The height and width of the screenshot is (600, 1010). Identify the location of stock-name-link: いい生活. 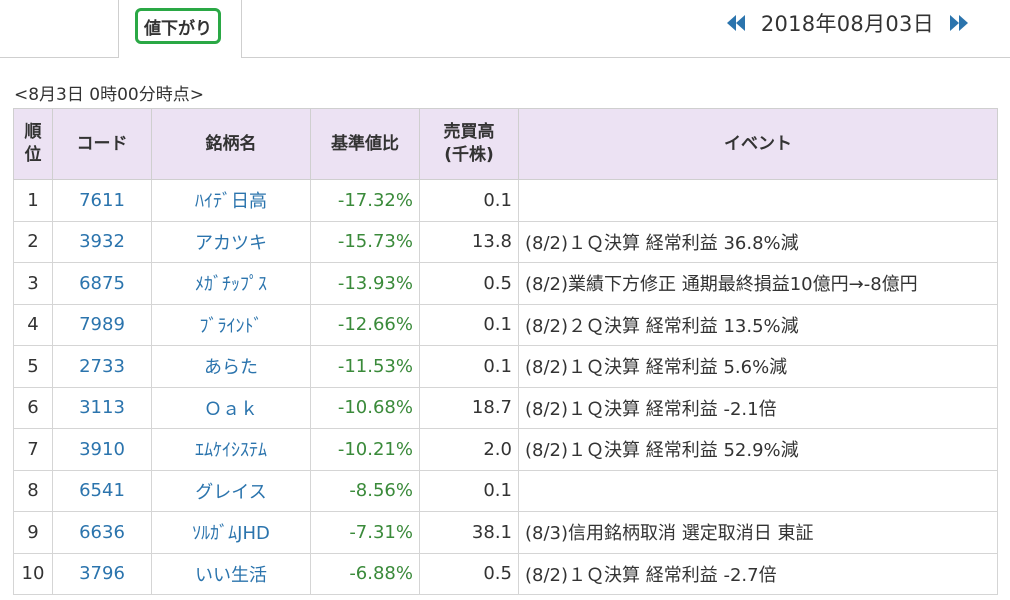
(231, 573).